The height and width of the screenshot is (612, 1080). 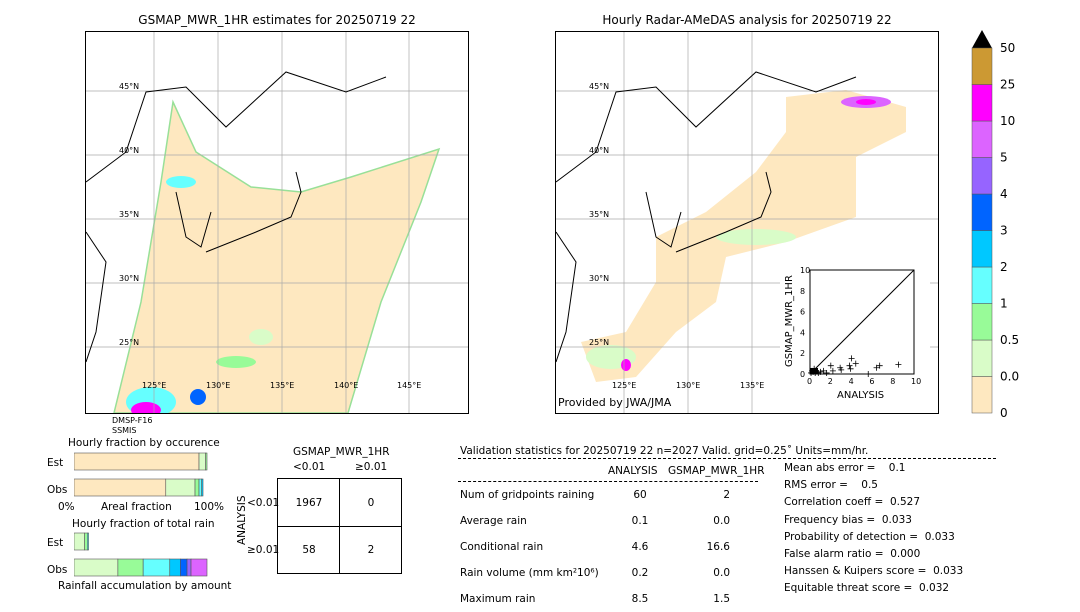 What do you see at coordinates (995, 224) in the screenshot?
I see `colorbar: 0 0.01 0.5 1 2 3 4 5 10 25 50` at bounding box center [995, 224].